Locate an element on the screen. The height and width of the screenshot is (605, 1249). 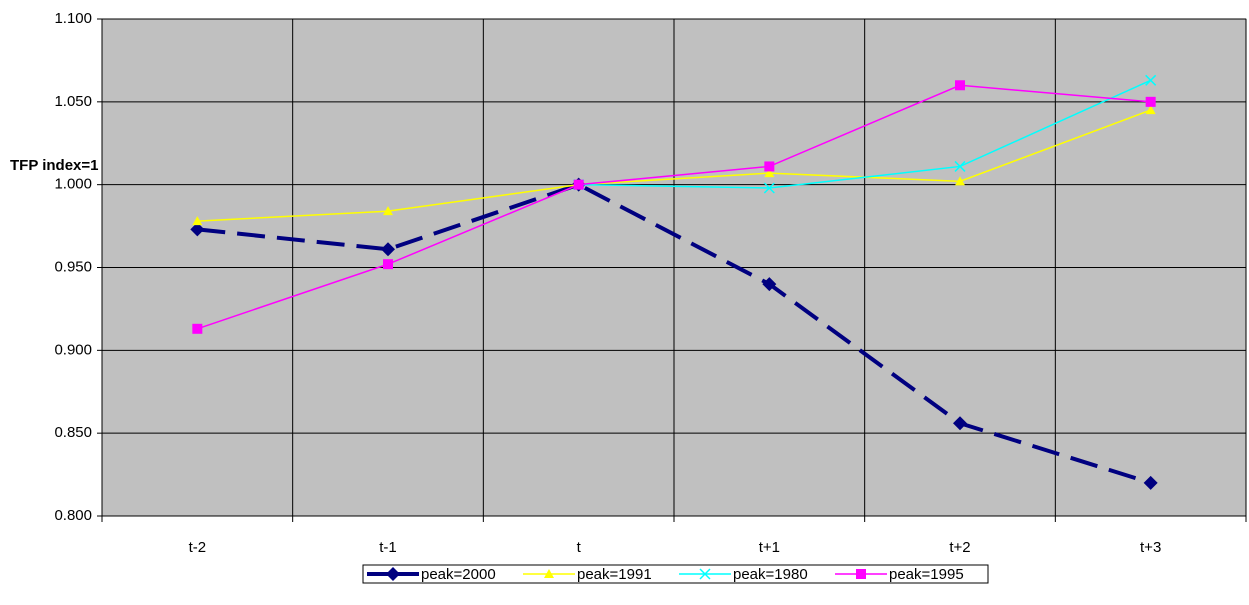
y-tick-label: 1.000 is located at coordinates (73, 184).